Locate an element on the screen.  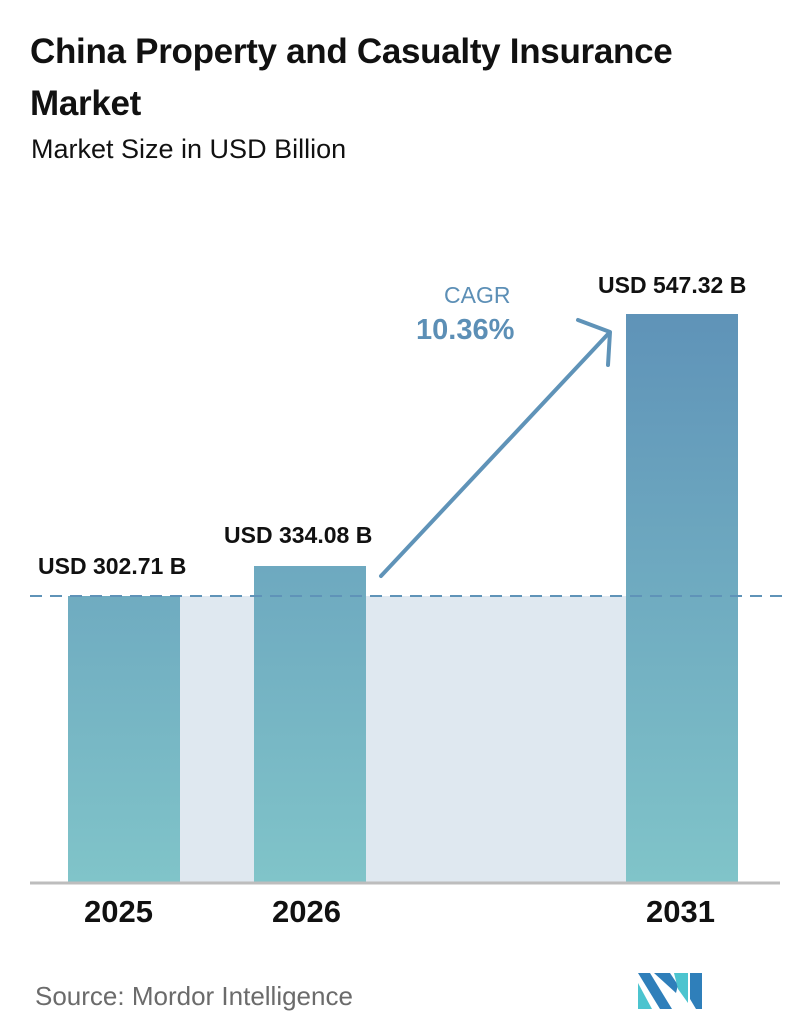
mordor-intelligence-logo-icon is located at coordinates (670, 991).